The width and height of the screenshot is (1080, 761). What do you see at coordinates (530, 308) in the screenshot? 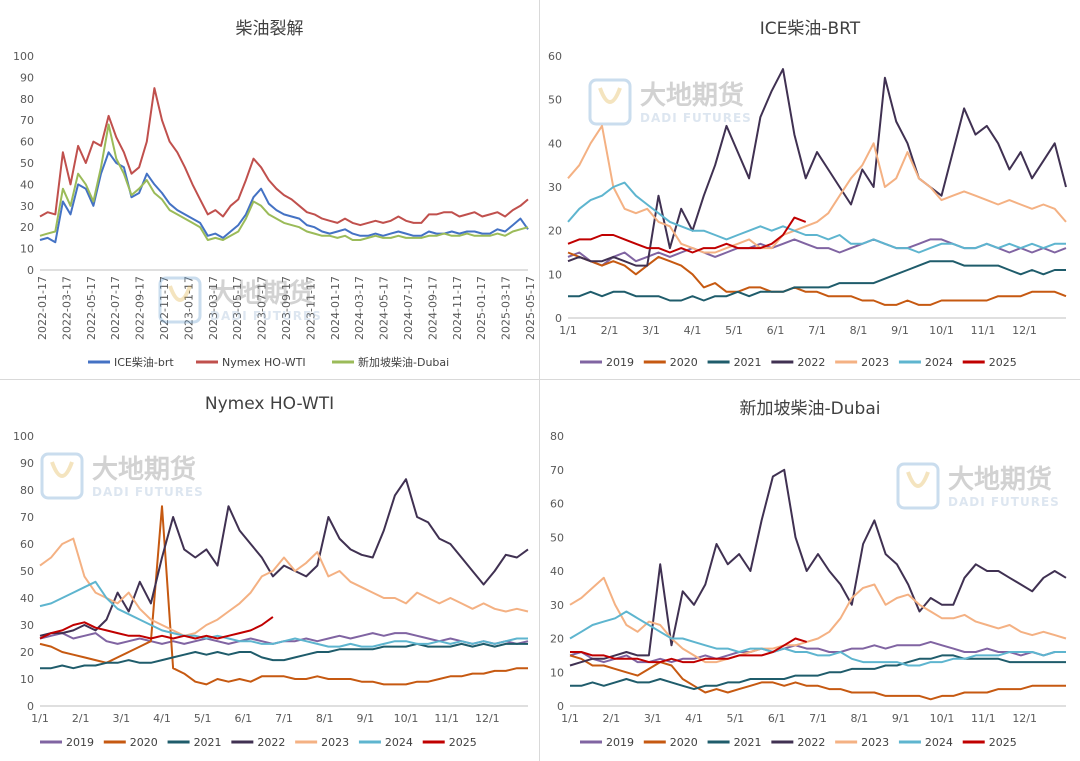
I see `x-tick-label: 2025-05-17` at bounding box center [530, 308].